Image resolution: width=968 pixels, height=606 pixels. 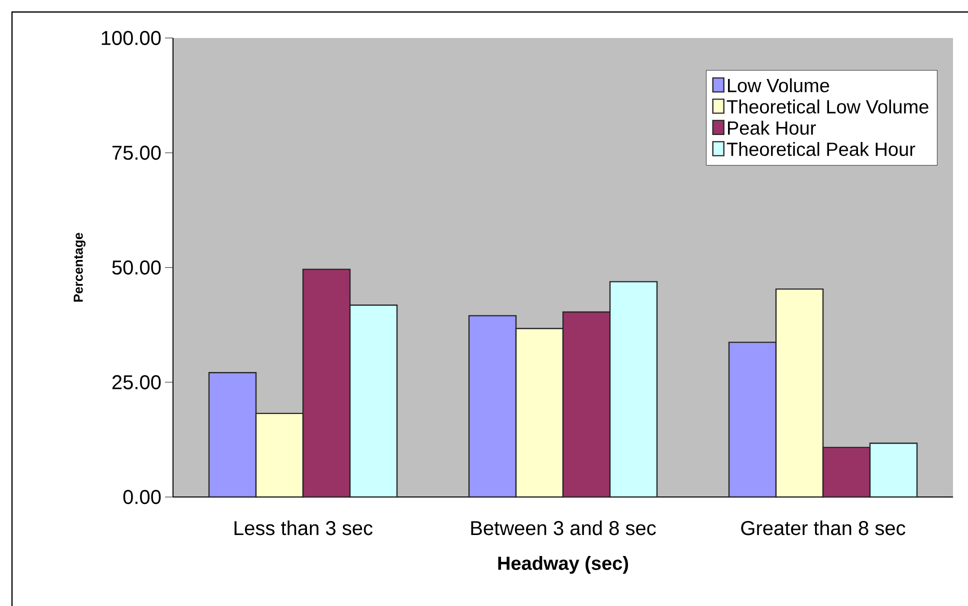 I want to click on x-tick-label: Greater than 8 sec, so click(x=823, y=528).